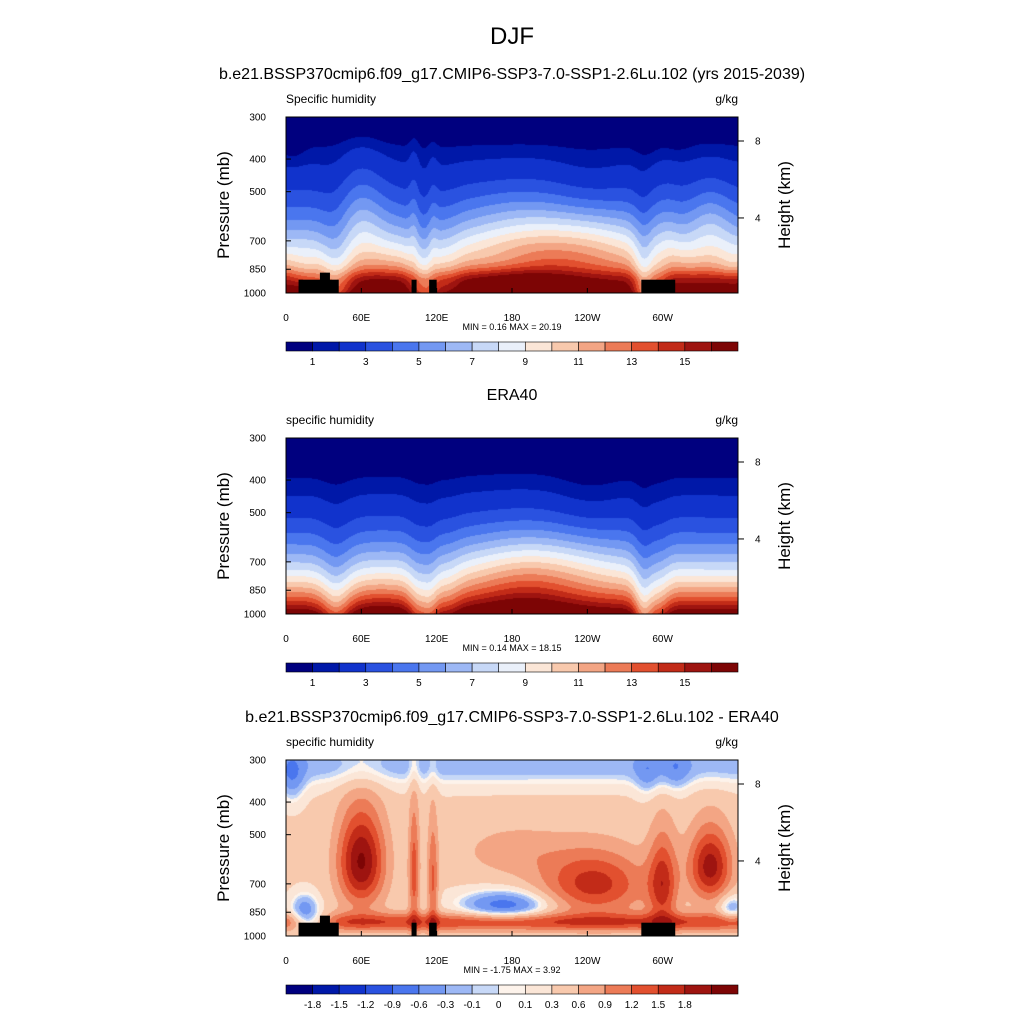  Describe the element at coordinates (340, 1005) in the screenshot. I see `colorbar-label: -1.5` at that location.